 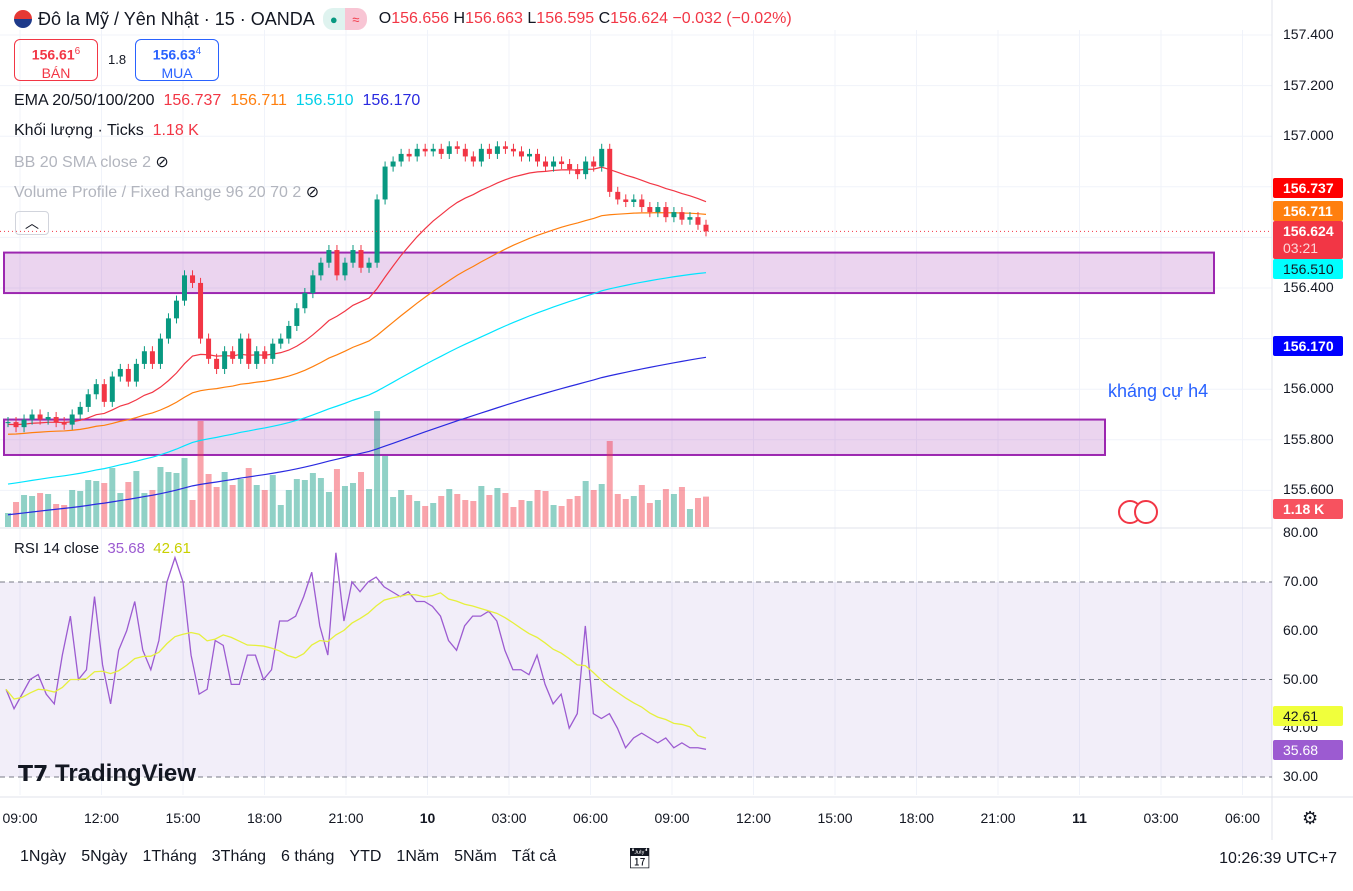 I want to click on symbol-title: Đô la Mỹ / Yên Nhật · 15 · OANDA, so click(x=176, y=18).